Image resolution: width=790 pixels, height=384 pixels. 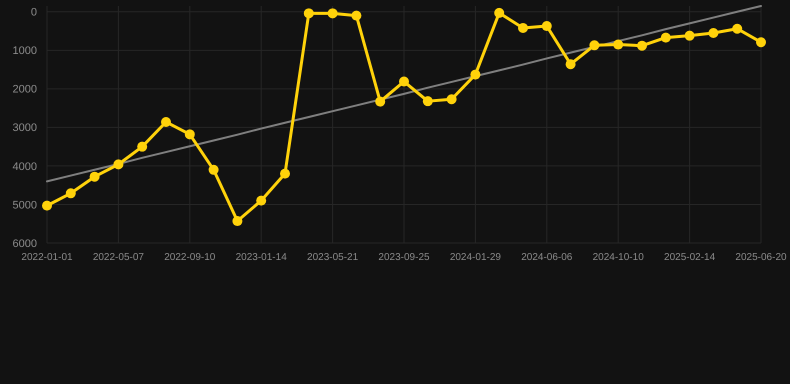 What do you see at coordinates (47, 257) in the screenshot?
I see `x-tick-label: 2022-01-01` at bounding box center [47, 257].